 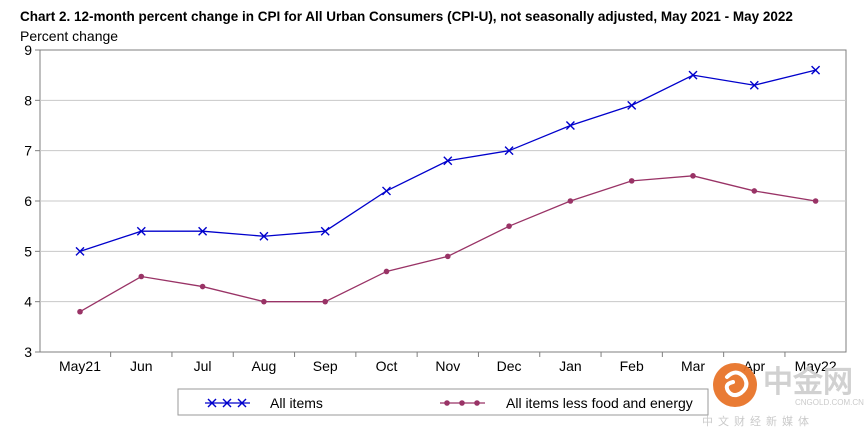 I want to click on watermark-url: CNGOLD.COM.CN, so click(x=829, y=402).